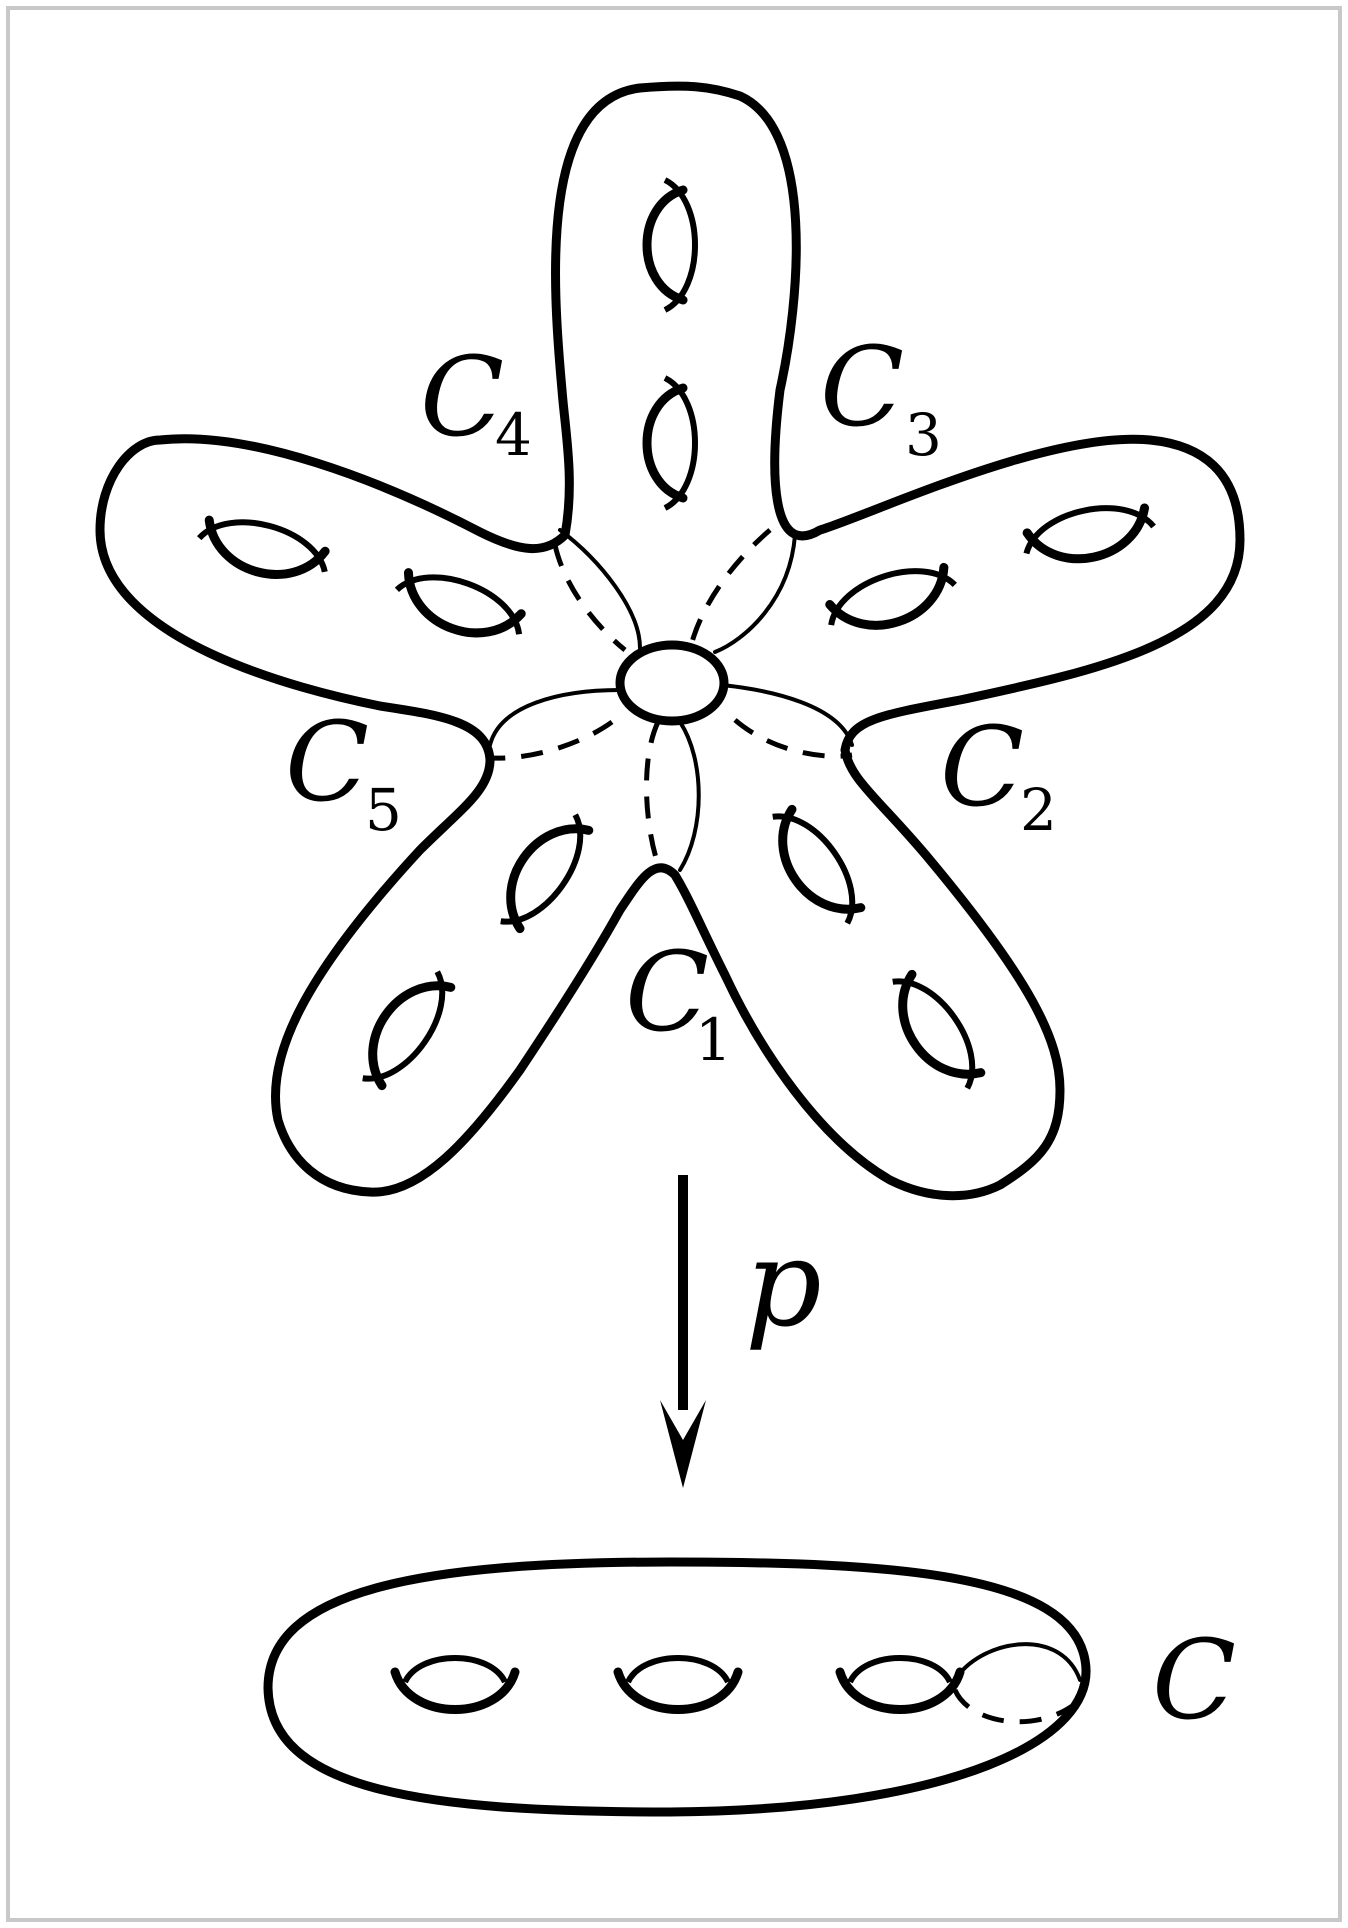 The width and height of the screenshot is (1348, 1928). I want to click on loop-c5-front, so click(555, 717).